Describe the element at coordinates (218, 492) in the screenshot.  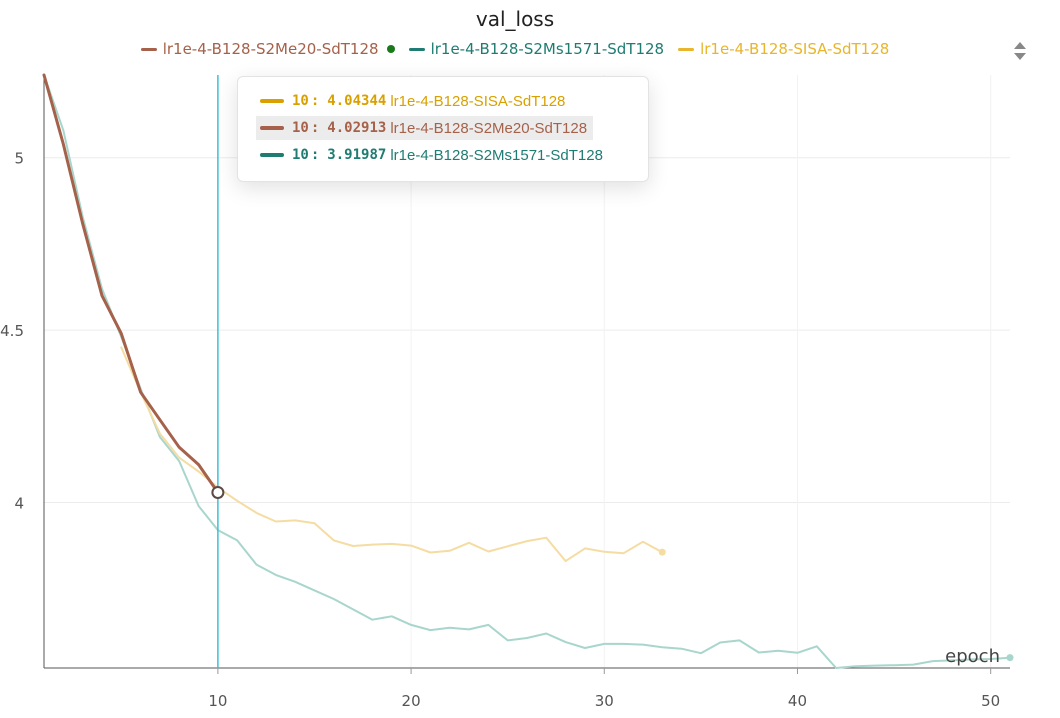
I see `hover-point-marker` at that location.